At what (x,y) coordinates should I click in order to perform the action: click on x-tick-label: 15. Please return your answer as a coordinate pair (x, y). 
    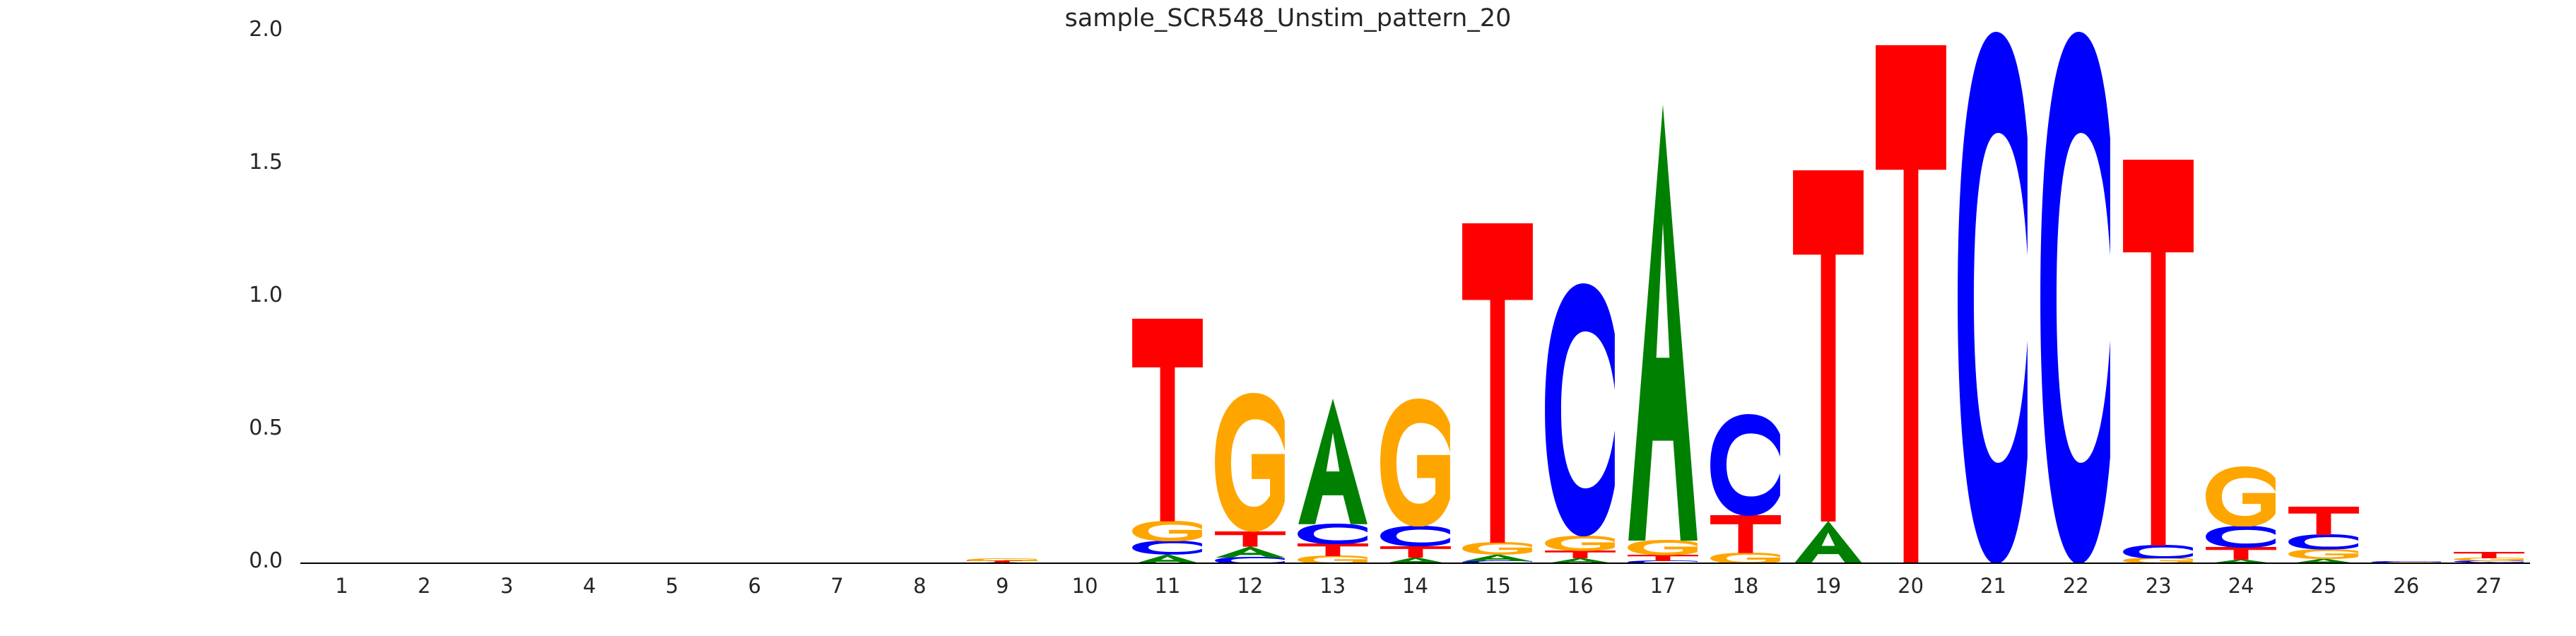
    Looking at the image, I should click on (1497, 586).